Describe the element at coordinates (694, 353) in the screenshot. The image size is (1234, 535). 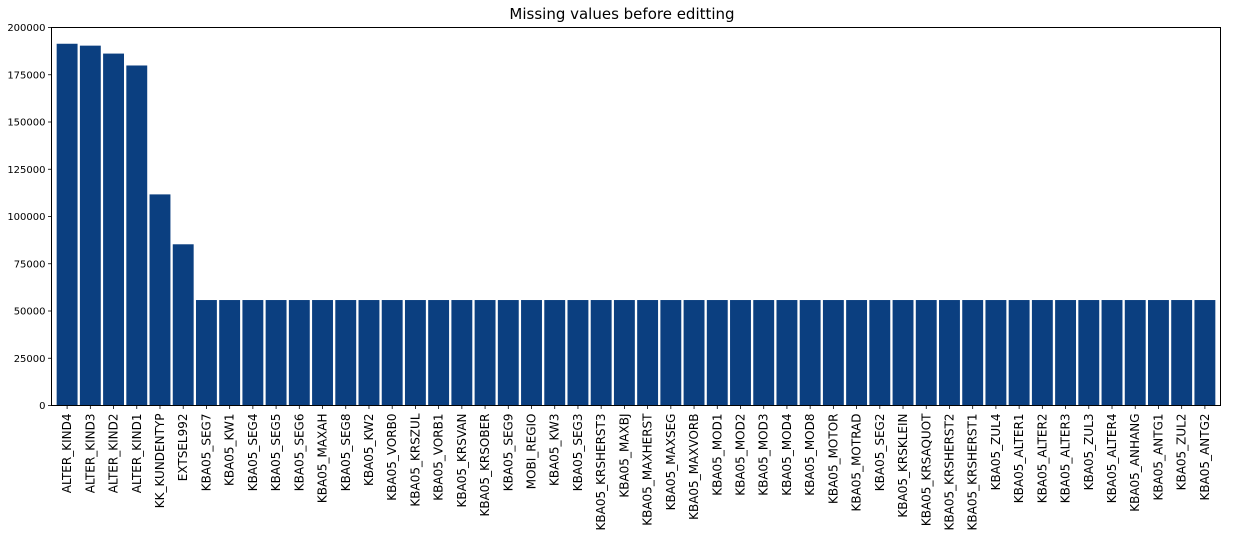
I see `bar-kba05-maxvorb` at that location.